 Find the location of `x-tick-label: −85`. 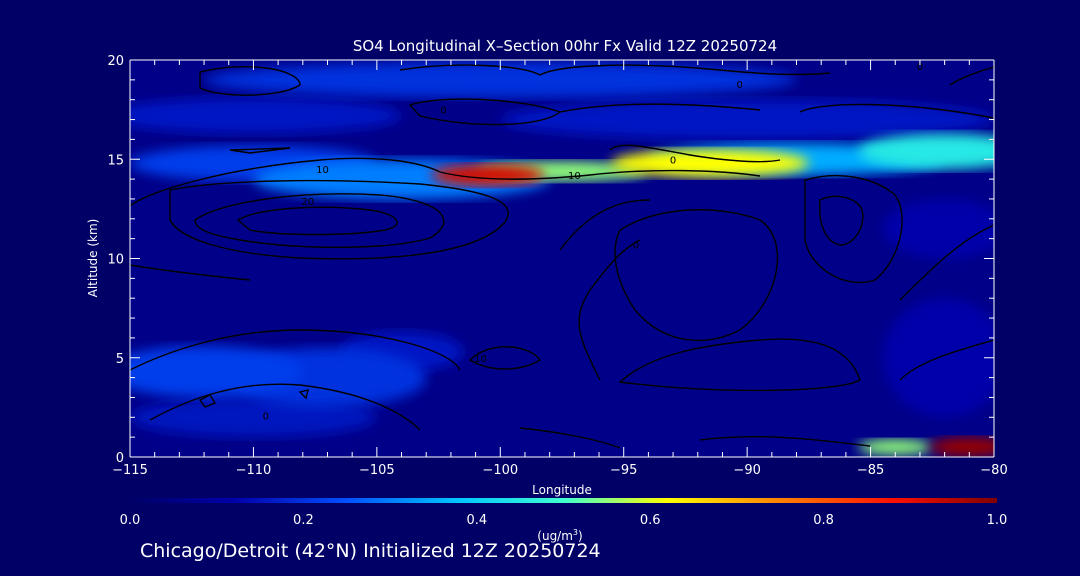

x-tick-label: −85 is located at coordinates (870, 470).